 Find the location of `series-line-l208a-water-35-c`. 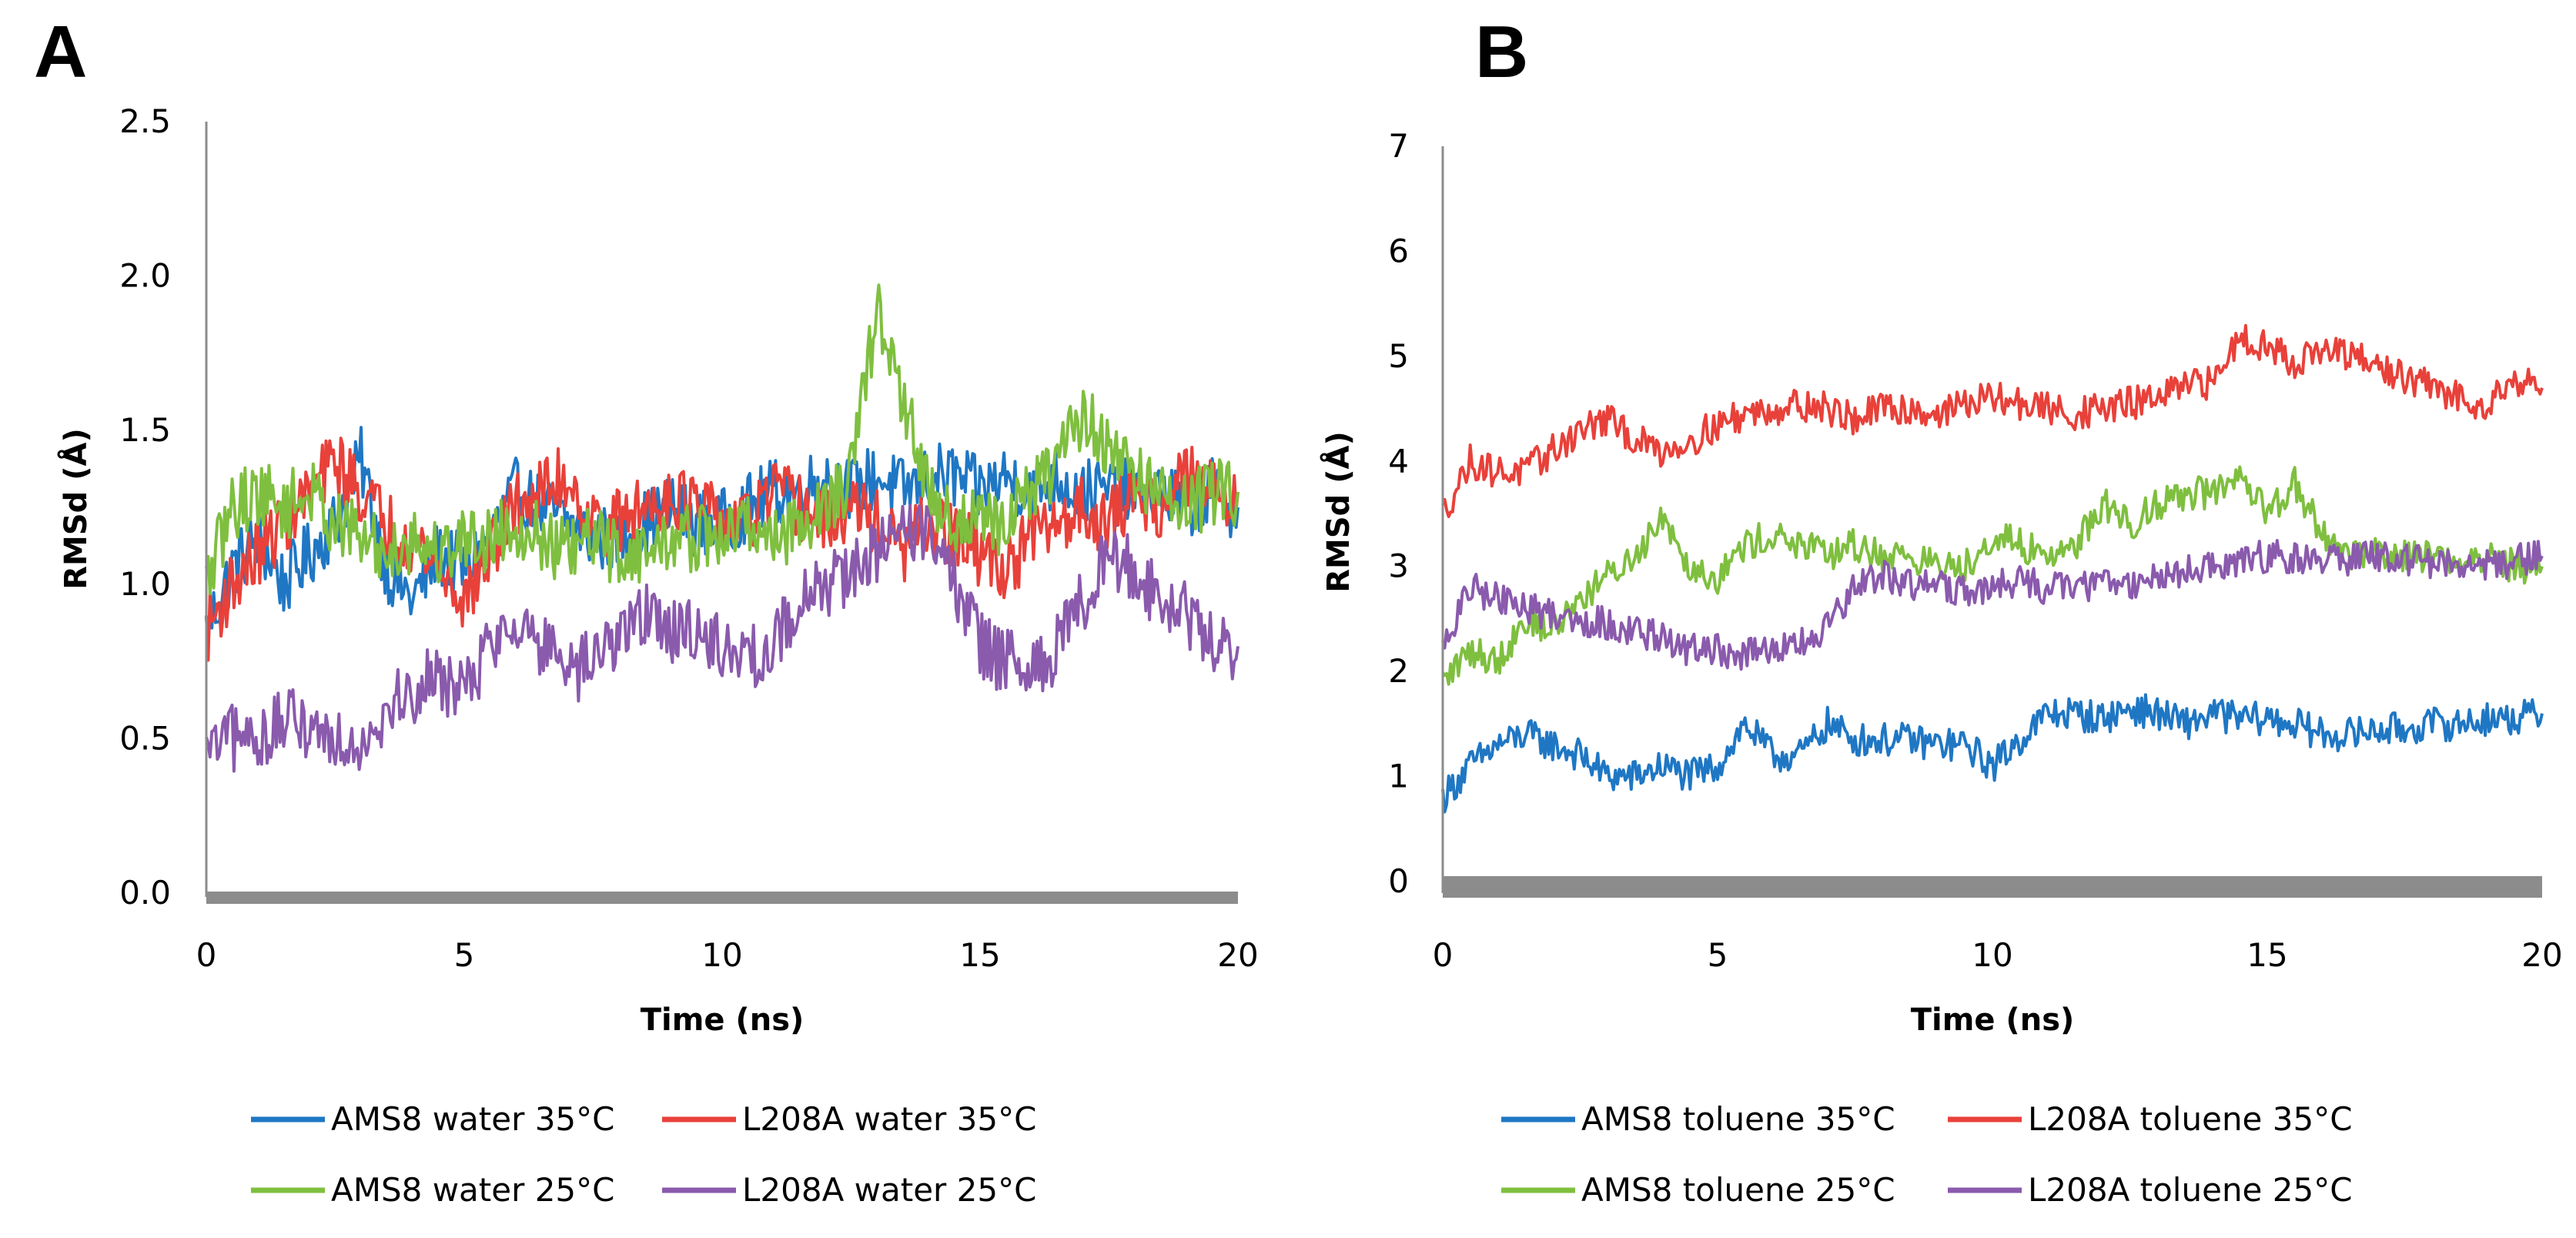

series-line-l208a-water-35-c is located at coordinates (722, 549).